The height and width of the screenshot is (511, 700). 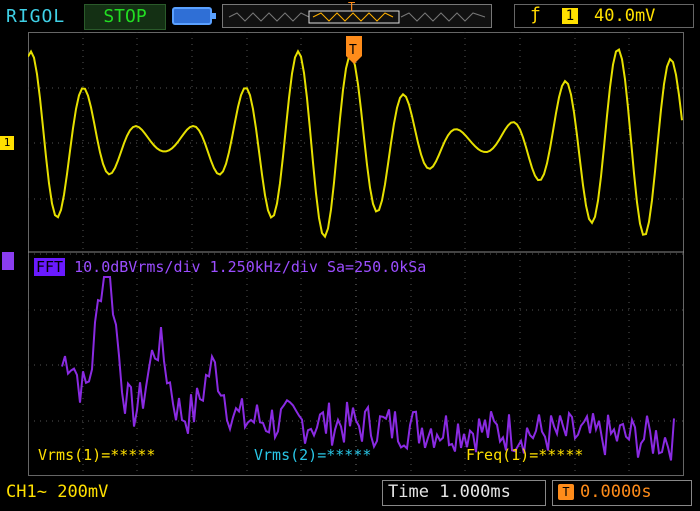 I want to click on memory-depth-indicator, so click(x=357, y=16).